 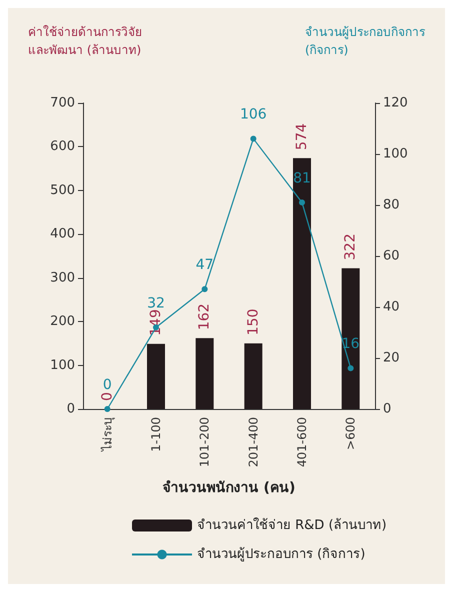 What do you see at coordinates (253, 114) in the screenshot?
I see `data-label: 106` at bounding box center [253, 114].